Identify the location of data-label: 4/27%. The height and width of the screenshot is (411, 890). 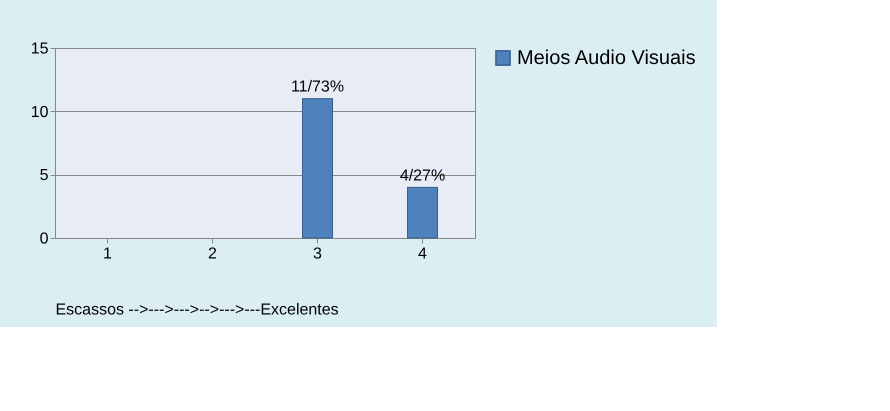
(423, 175).